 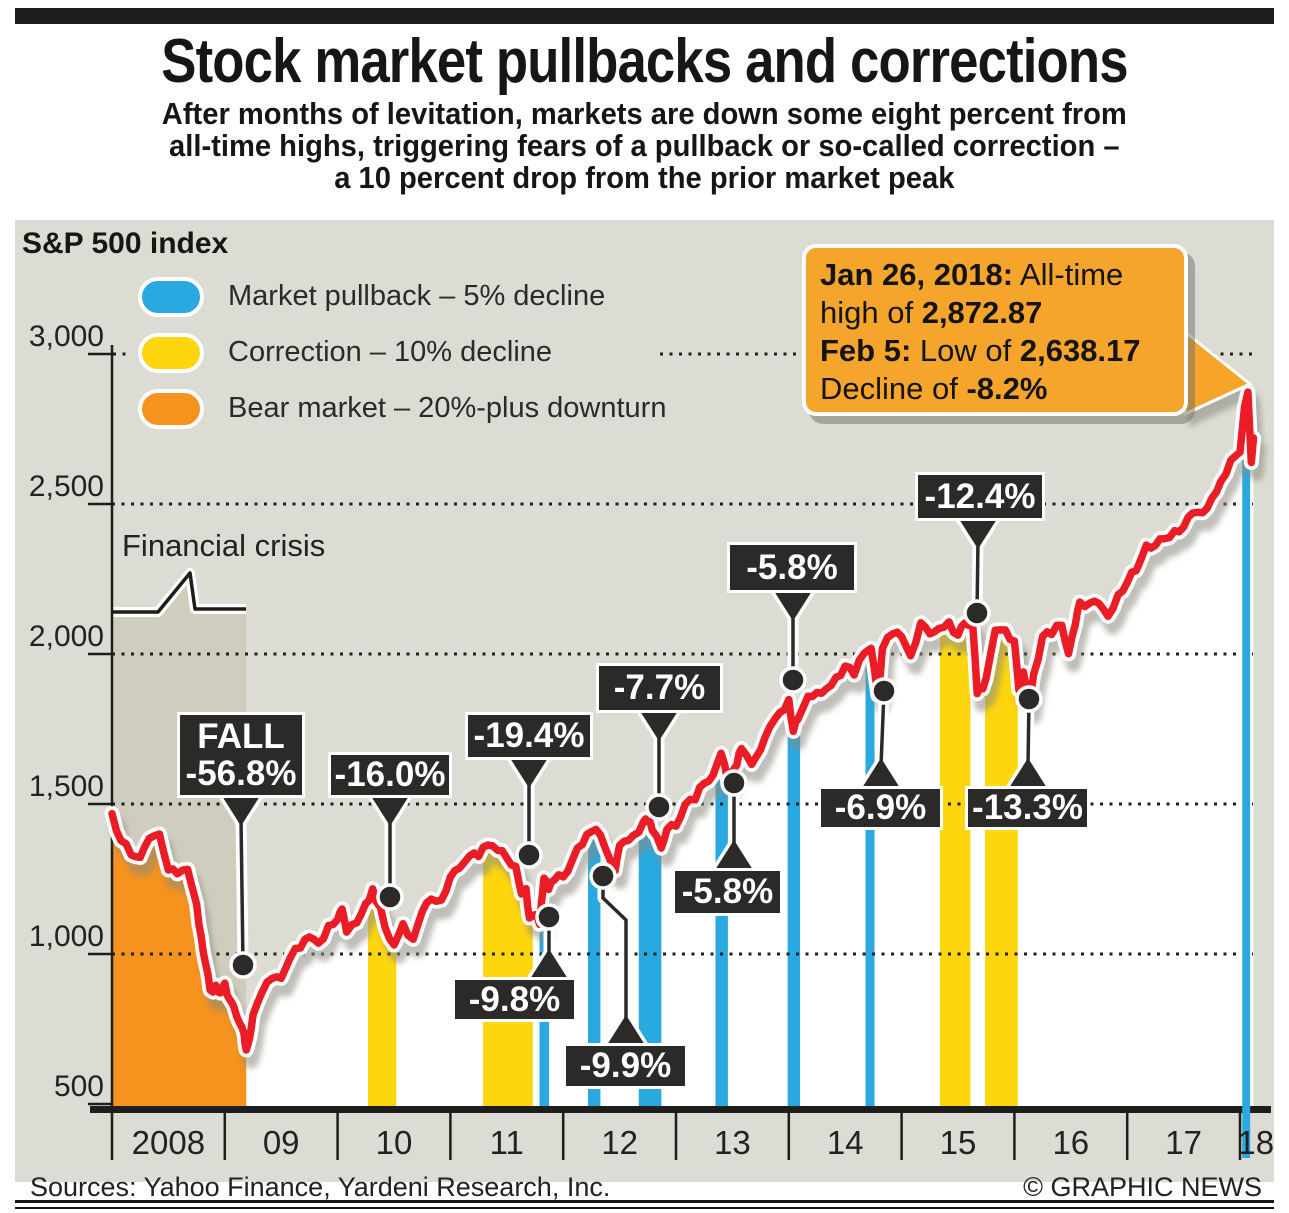 What do you see at coordinates (66, 486) in the screenshot?
I see `y-tick-label: 2,500` at bounding box center [66, 486].